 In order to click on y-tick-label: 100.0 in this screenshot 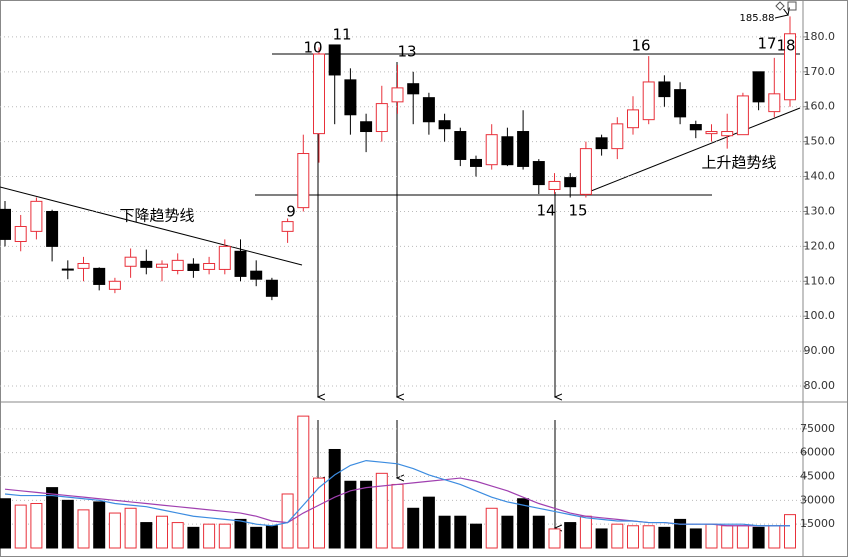, I will do `click(820, 315)`.